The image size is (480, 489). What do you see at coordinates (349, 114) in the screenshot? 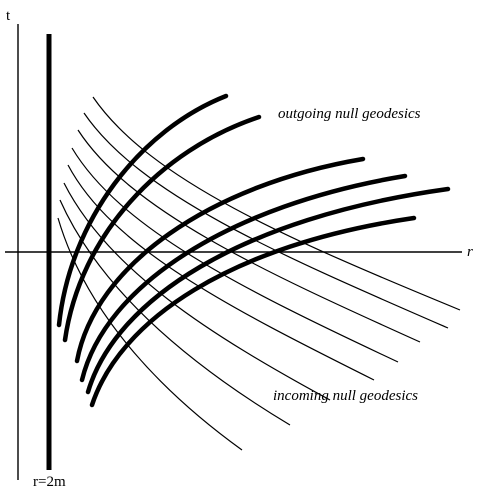
I see `outgoing-geodesics-label: outgoing null geodesics` at bounding box center [349, 114].